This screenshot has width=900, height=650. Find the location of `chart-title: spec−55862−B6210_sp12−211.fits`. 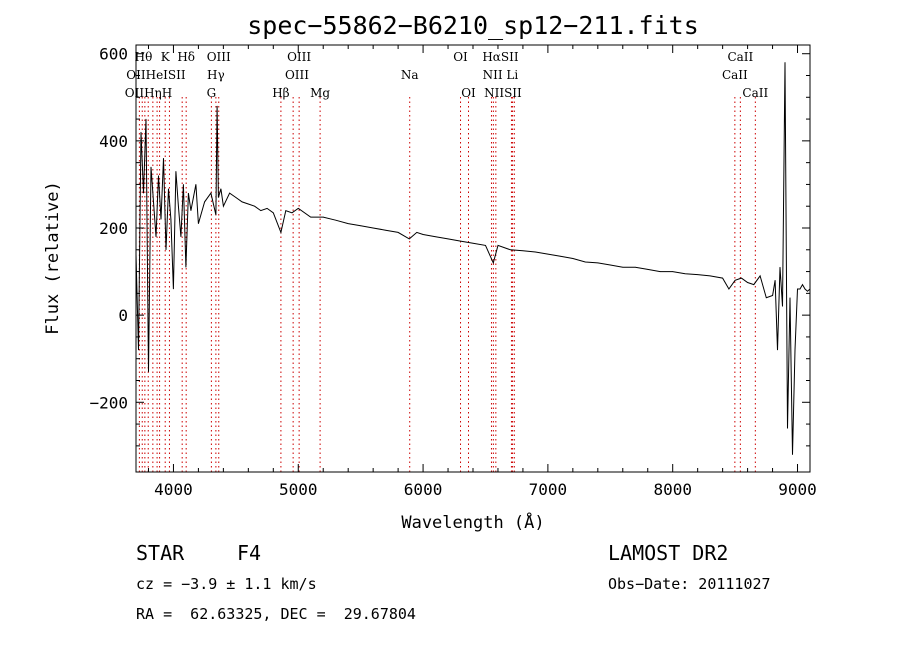

chart-title: spec−55862−B6210_sp12−211.fits is located at coordinates (473, 25).